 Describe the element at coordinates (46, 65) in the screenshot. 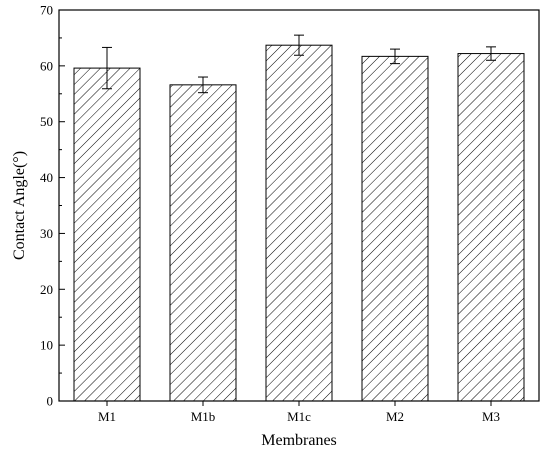

I see `y-tick-label: 60` at that location.